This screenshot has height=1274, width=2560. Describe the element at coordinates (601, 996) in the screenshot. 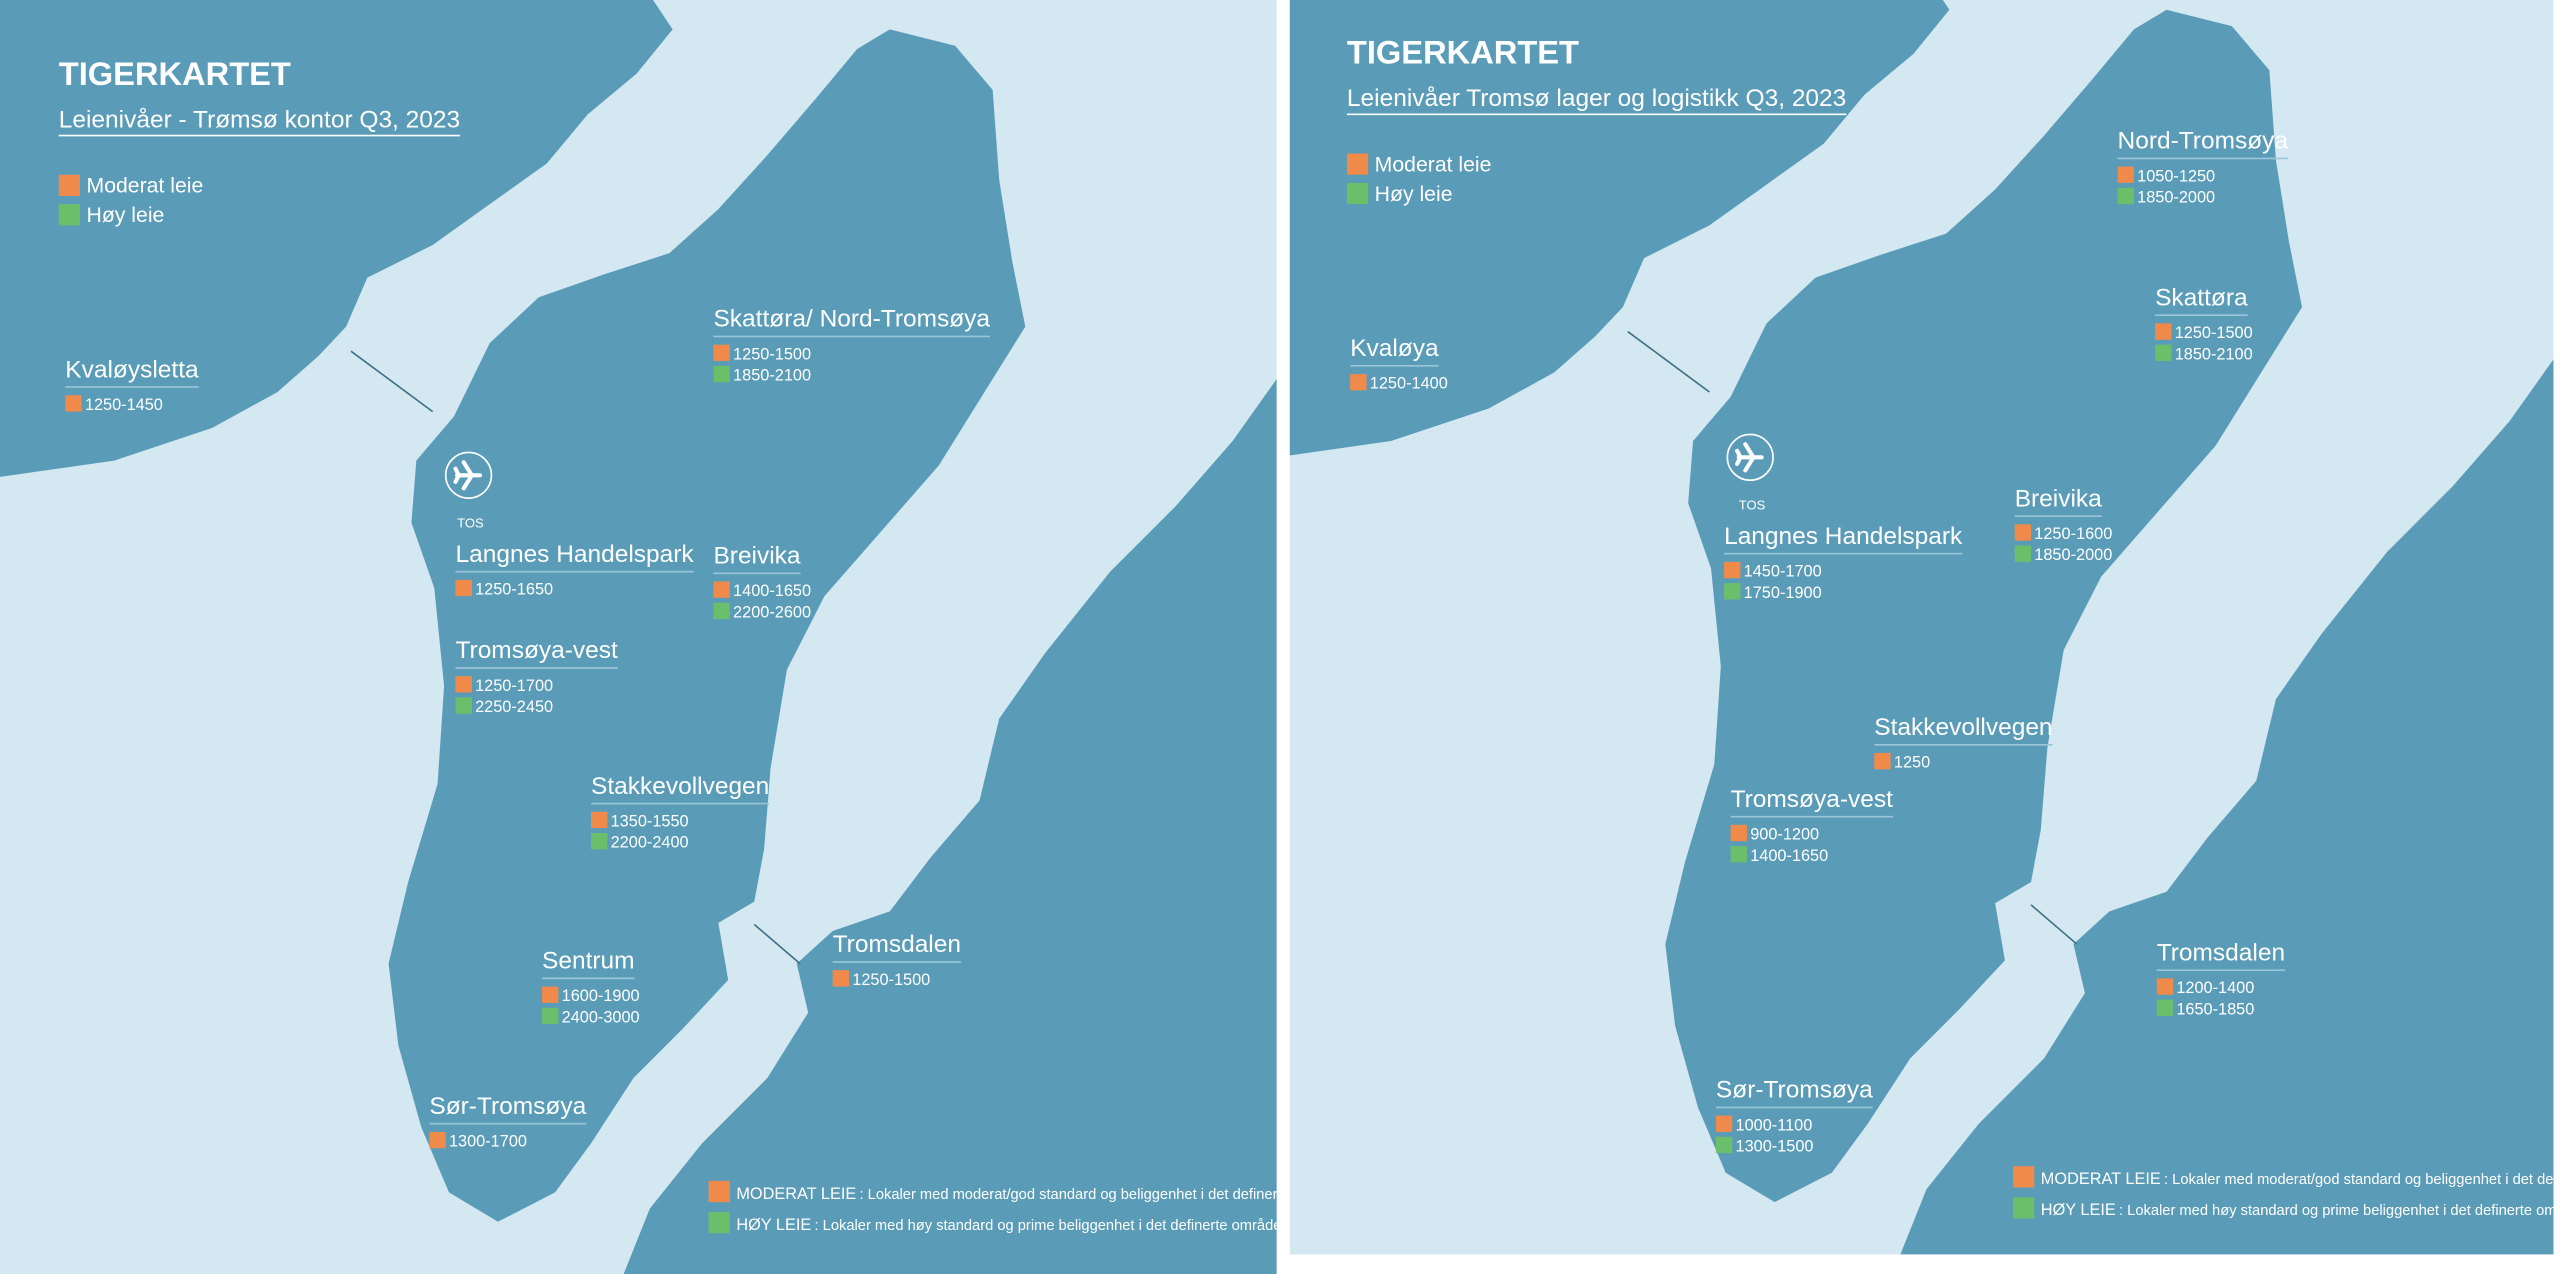

I see `rent-range: 1600-1900` at that location.